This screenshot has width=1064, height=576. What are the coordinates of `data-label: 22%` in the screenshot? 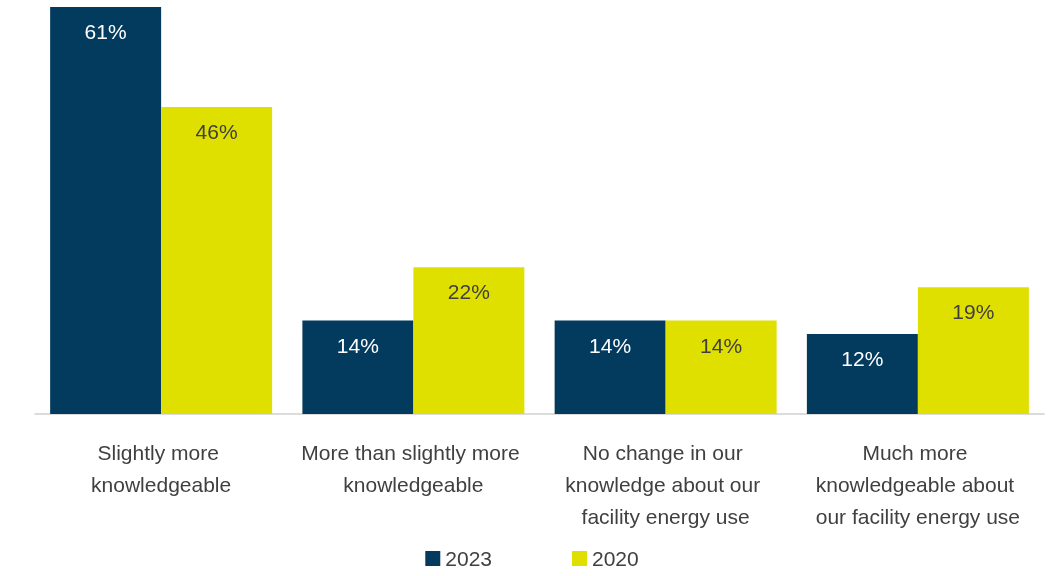 It's located at (468, 292).